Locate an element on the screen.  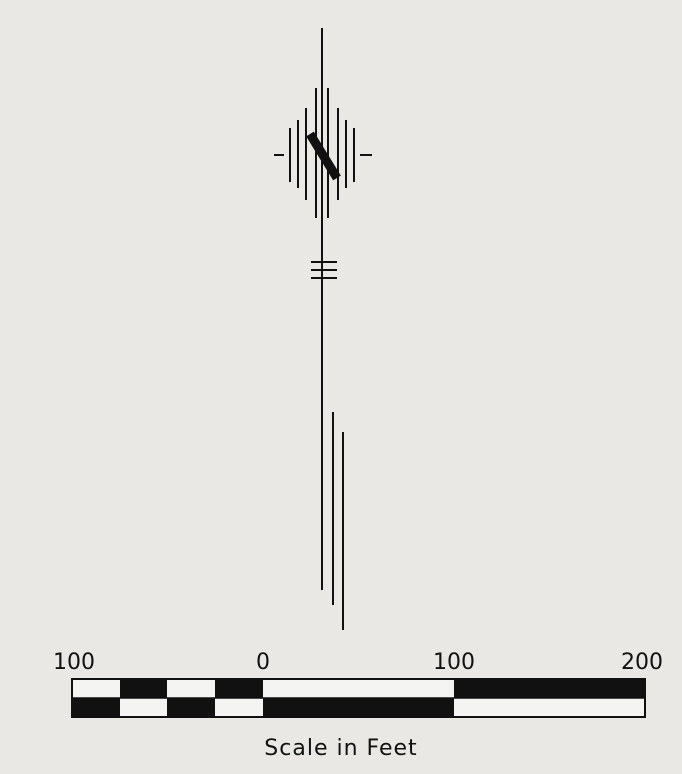
north-needle is located at coordinates (323, 156).